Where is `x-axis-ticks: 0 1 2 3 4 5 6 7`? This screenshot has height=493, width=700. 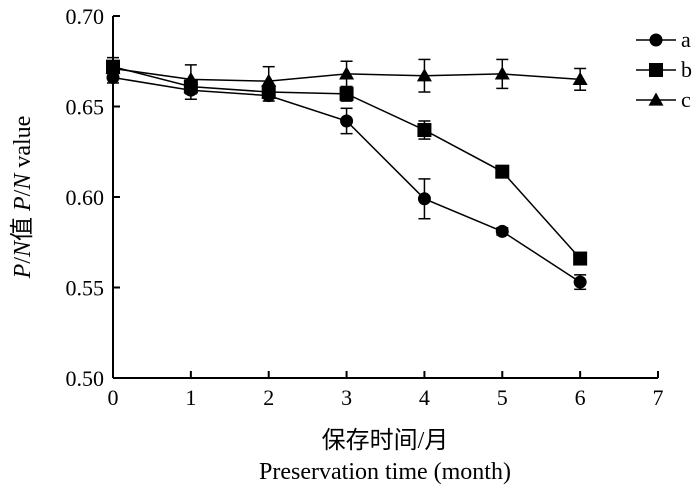
x-axis-ticks: 0 1 2 3 4 5 6 7 is located at coordinates (386, 390).